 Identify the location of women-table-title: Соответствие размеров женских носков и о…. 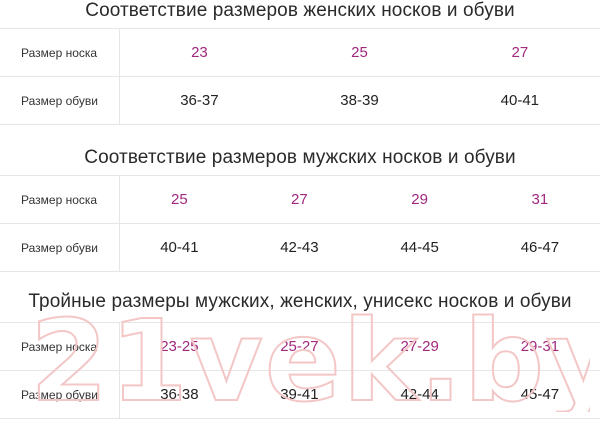
(300, 10).